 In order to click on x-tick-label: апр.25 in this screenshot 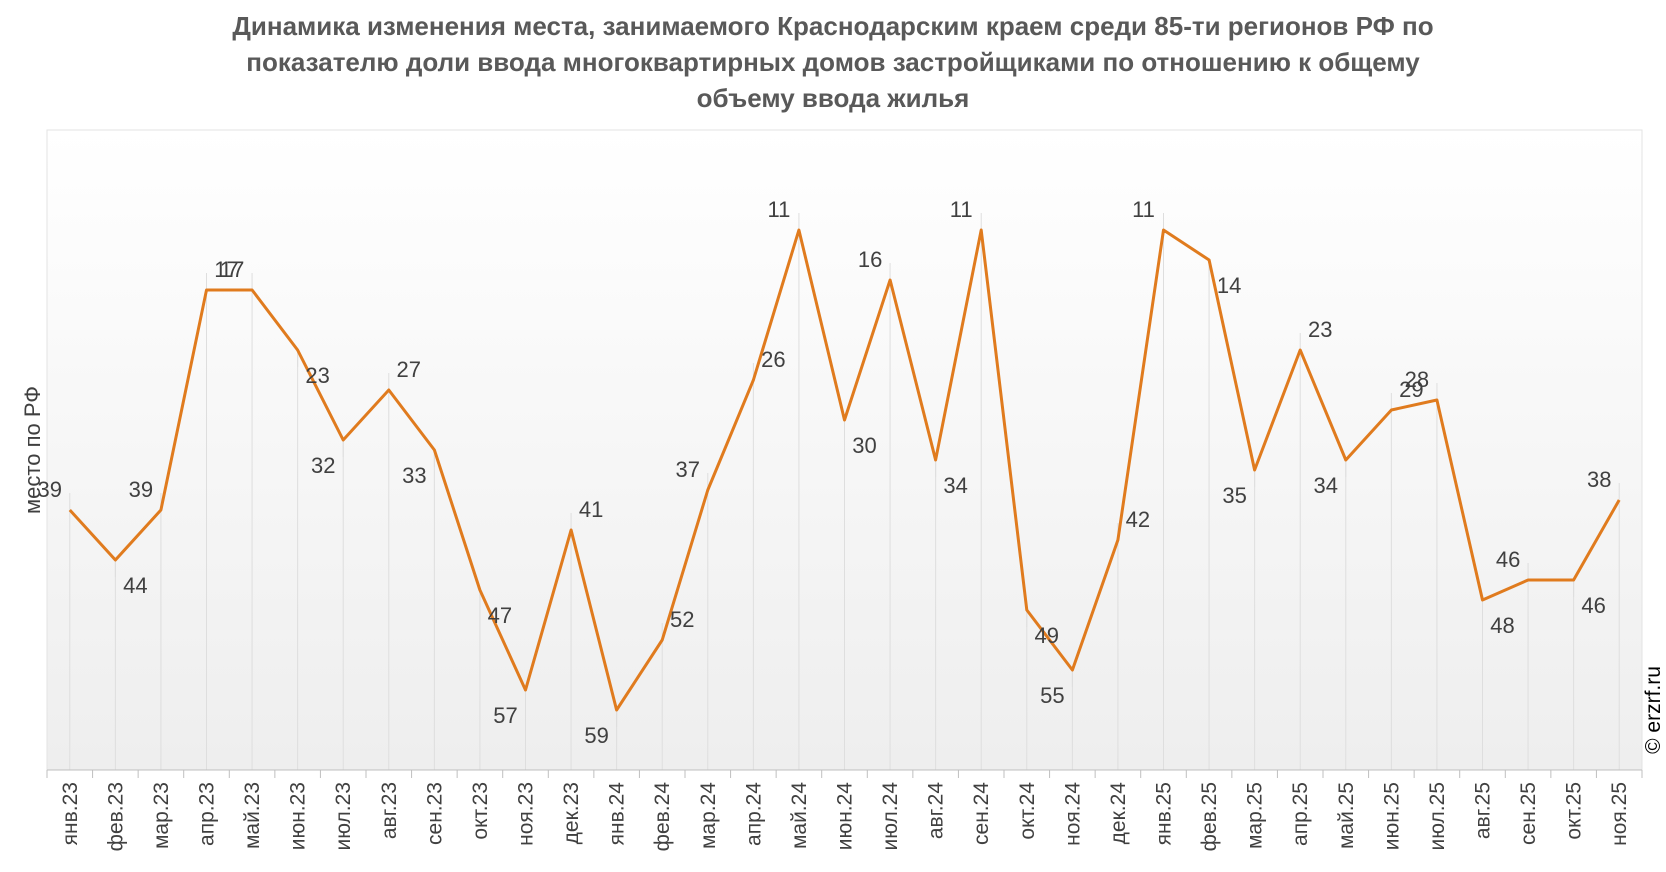, I will do `click(1300, 814)`.